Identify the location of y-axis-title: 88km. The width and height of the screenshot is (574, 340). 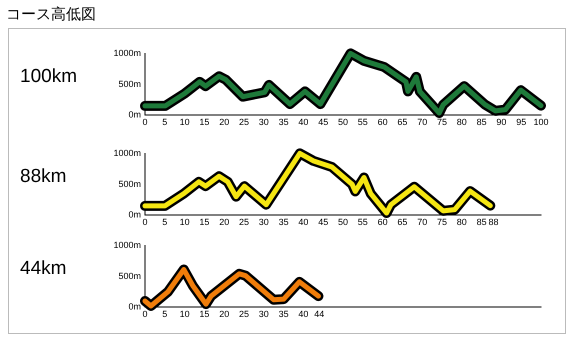
(44, 177).